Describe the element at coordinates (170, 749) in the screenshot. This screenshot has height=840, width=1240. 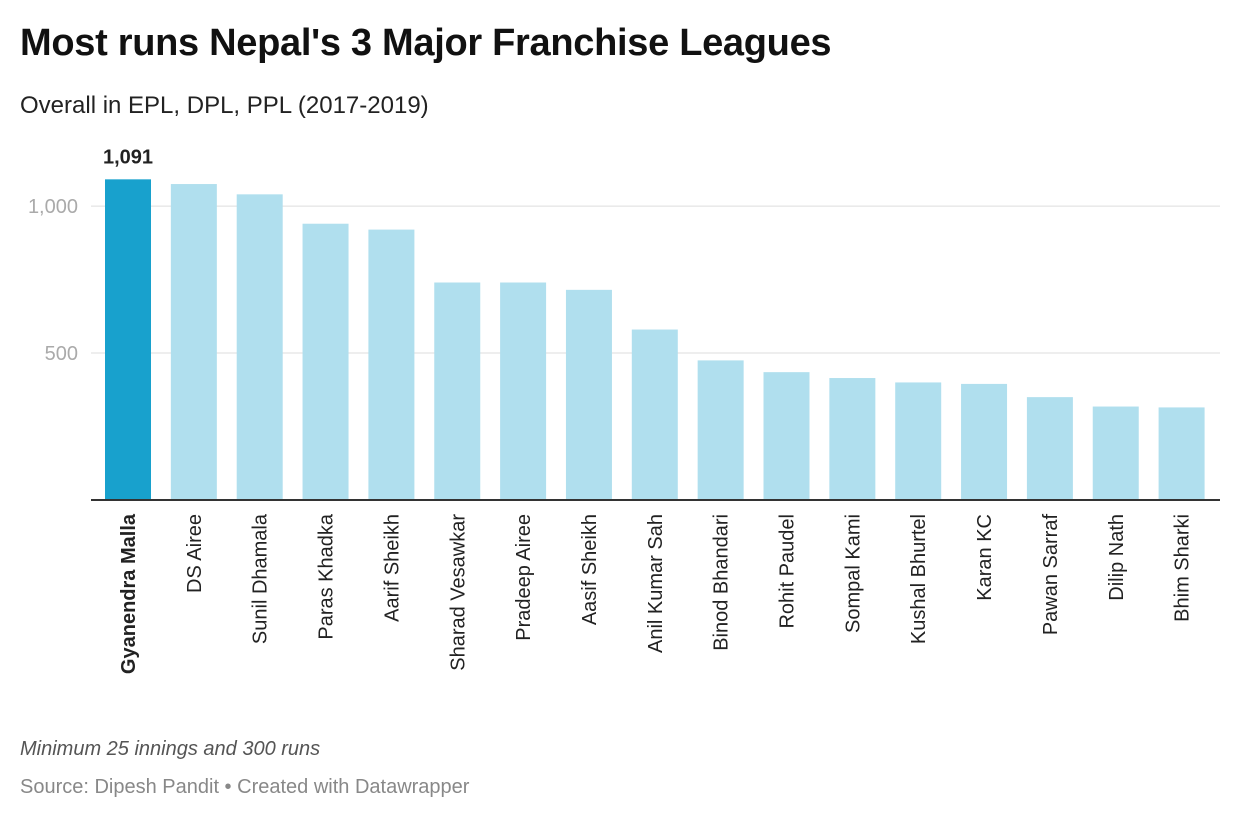
I see `chart-notes: Minimum 25 innings and 300 runs` at that location.